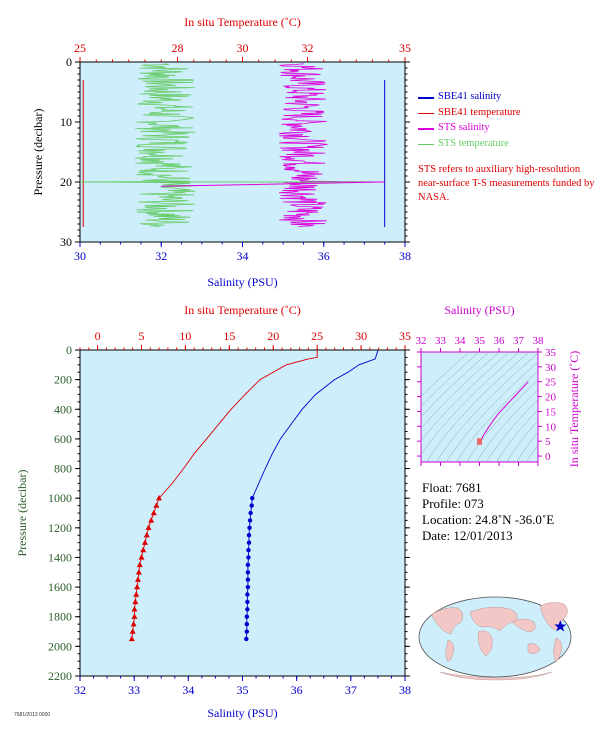  What do you see at coordinates (479, 112) in the screenshot?
I see `legend-label: SBE41 temperature` at bounding box center [479, 112].